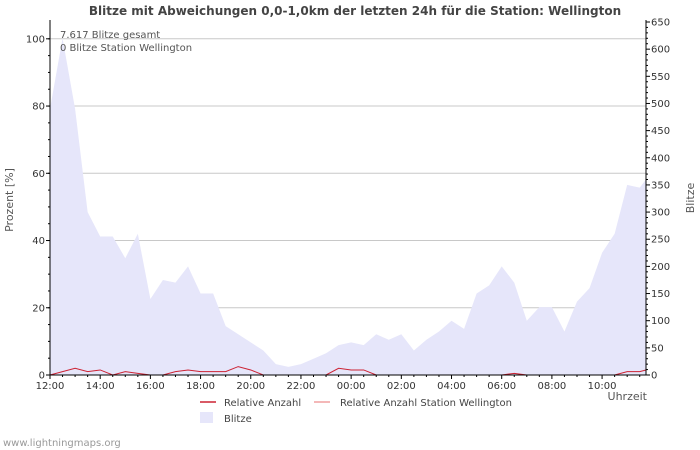 Image resolution: width=700 pixels, height=450 pixels. Describe the element at coordinates (110, 35) in the screenshot. I see `annotation-total: 7.617 Blitze gesamt` at that location.